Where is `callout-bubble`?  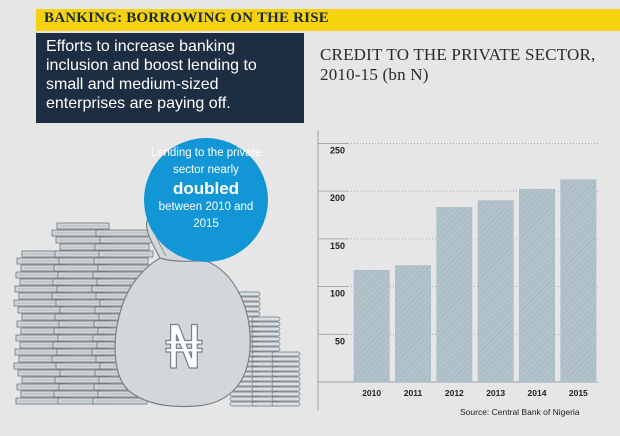
callout-bubble is located at coordinates (206, 200).